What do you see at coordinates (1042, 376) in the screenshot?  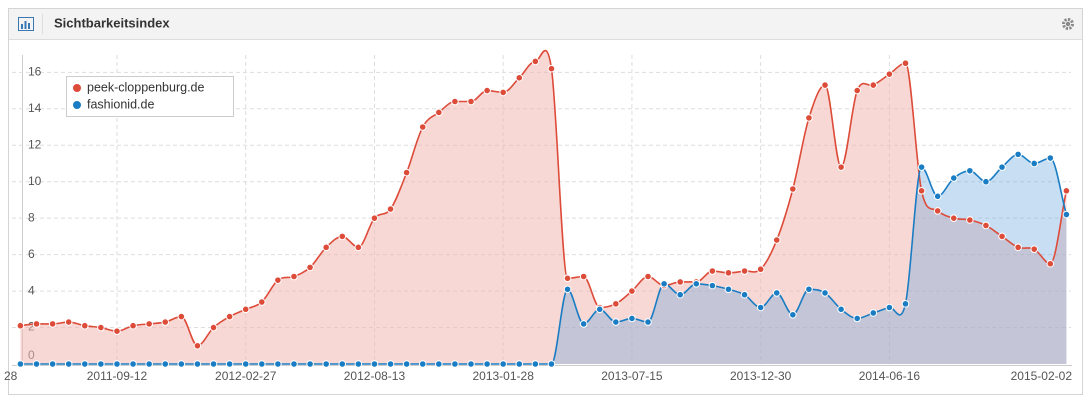 I see `x-tick-label: 2015-02-02` at bounding box center [1042, 376].